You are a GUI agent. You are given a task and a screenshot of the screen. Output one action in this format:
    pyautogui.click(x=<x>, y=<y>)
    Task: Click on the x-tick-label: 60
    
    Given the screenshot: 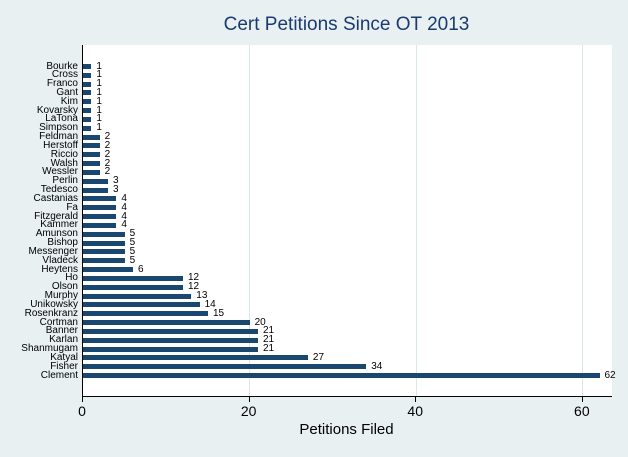 What is the action you would take?
    pyautogui.click(x=582, y=411)
    